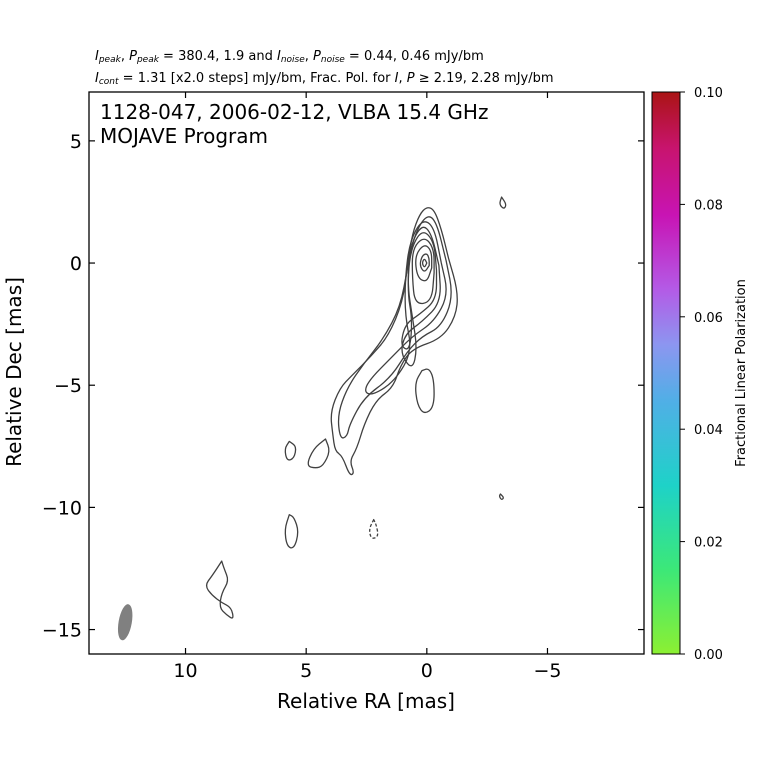 The width and height of the screenshot is (760, 760). I want to click on y-tick-label: −15, so click(62, 631).